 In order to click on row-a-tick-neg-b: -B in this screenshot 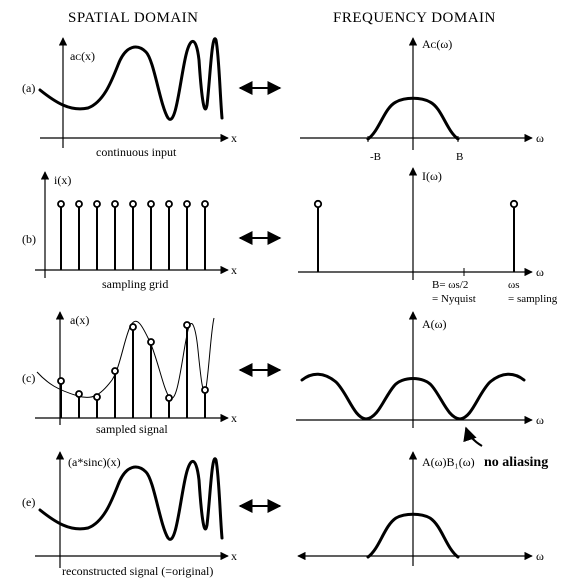, I will do `click(375, 157)`.